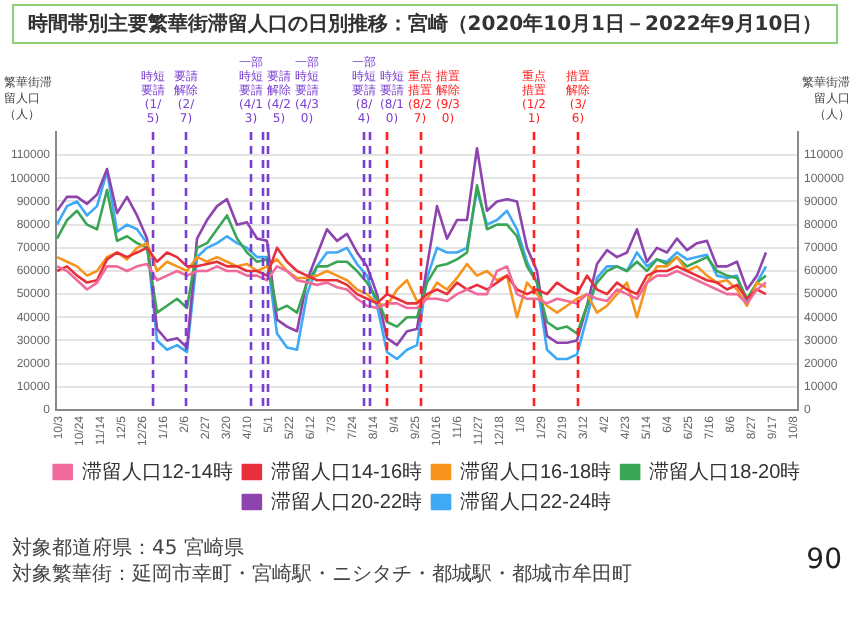 The image size is (854, 640). What do you see at coordinates (536, 501) in the screenshot?
I see `legend-label: 滞留人口22-24時` at bounding box center [536, 501].